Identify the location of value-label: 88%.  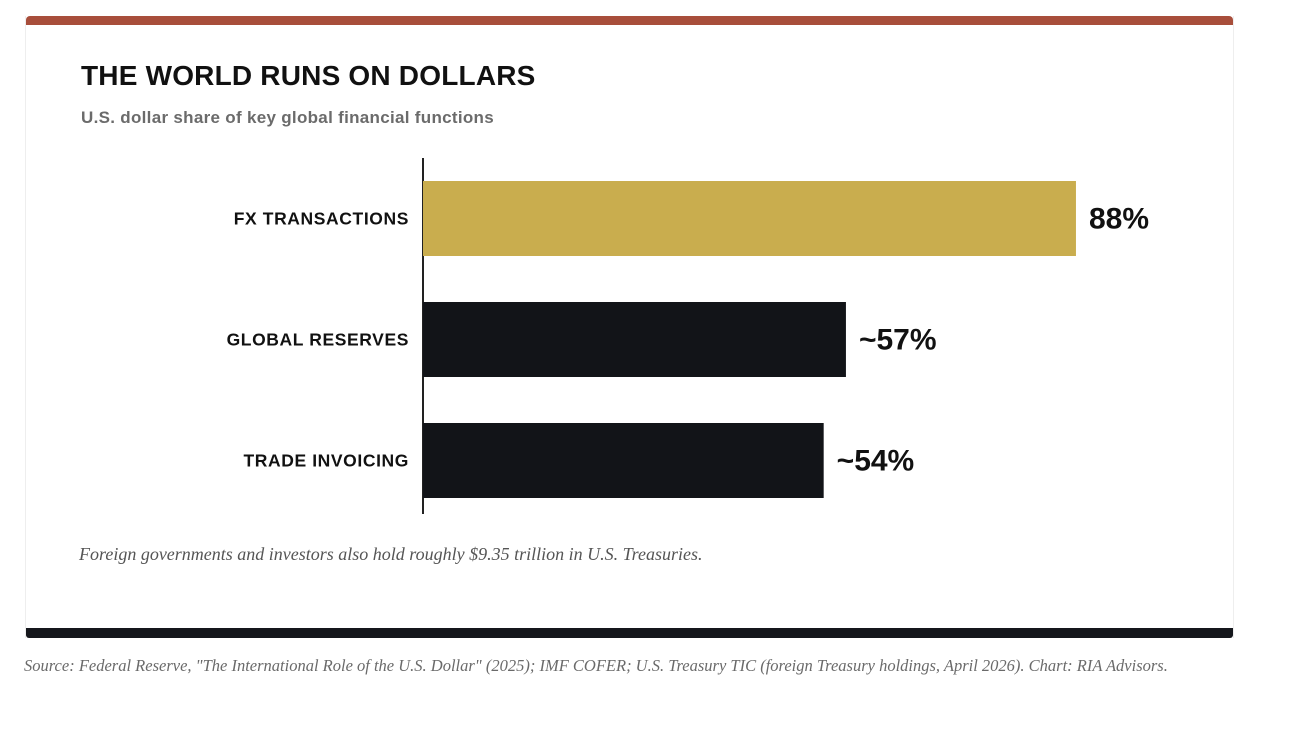
(1119, 219).